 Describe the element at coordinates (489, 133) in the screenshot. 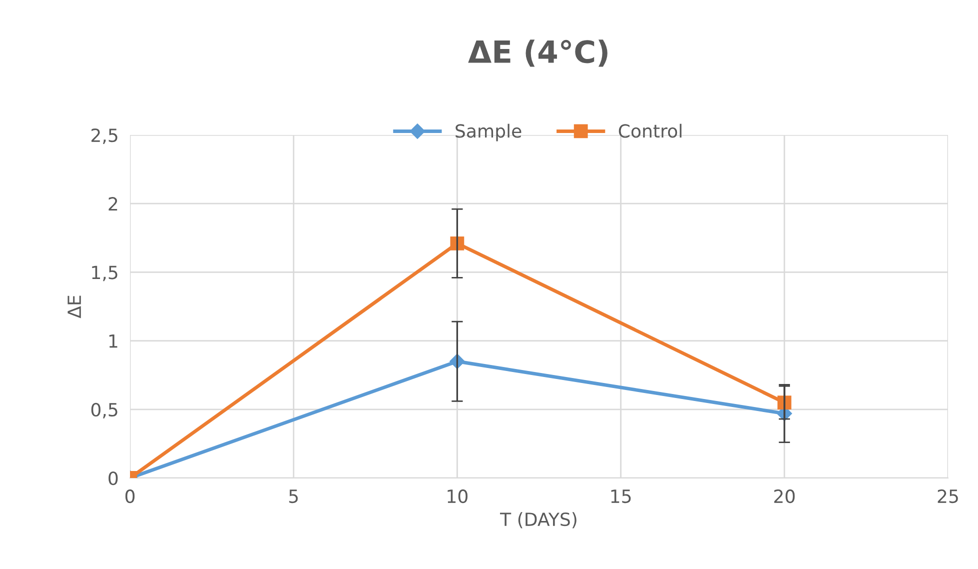

I see `legend-label: Sample` at that location.